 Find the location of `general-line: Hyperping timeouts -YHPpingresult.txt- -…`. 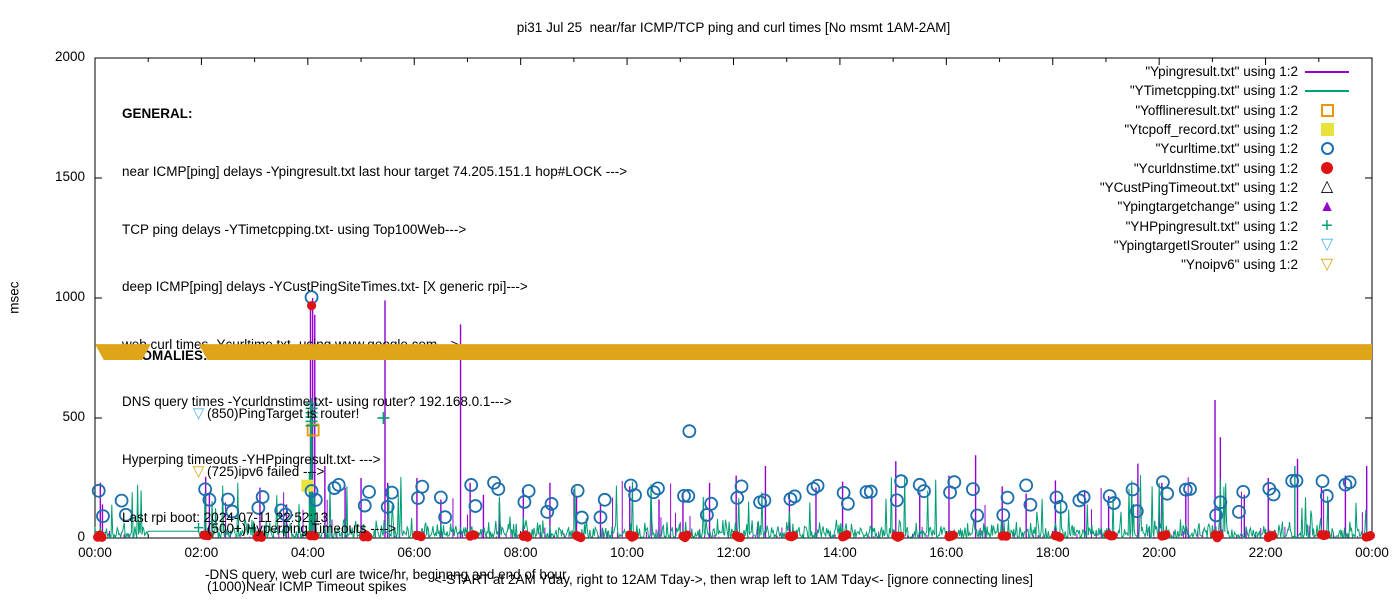

general-line: Hyperping timeouts -YHPpingresult.txt- -… is located at coordinates (251, 460).